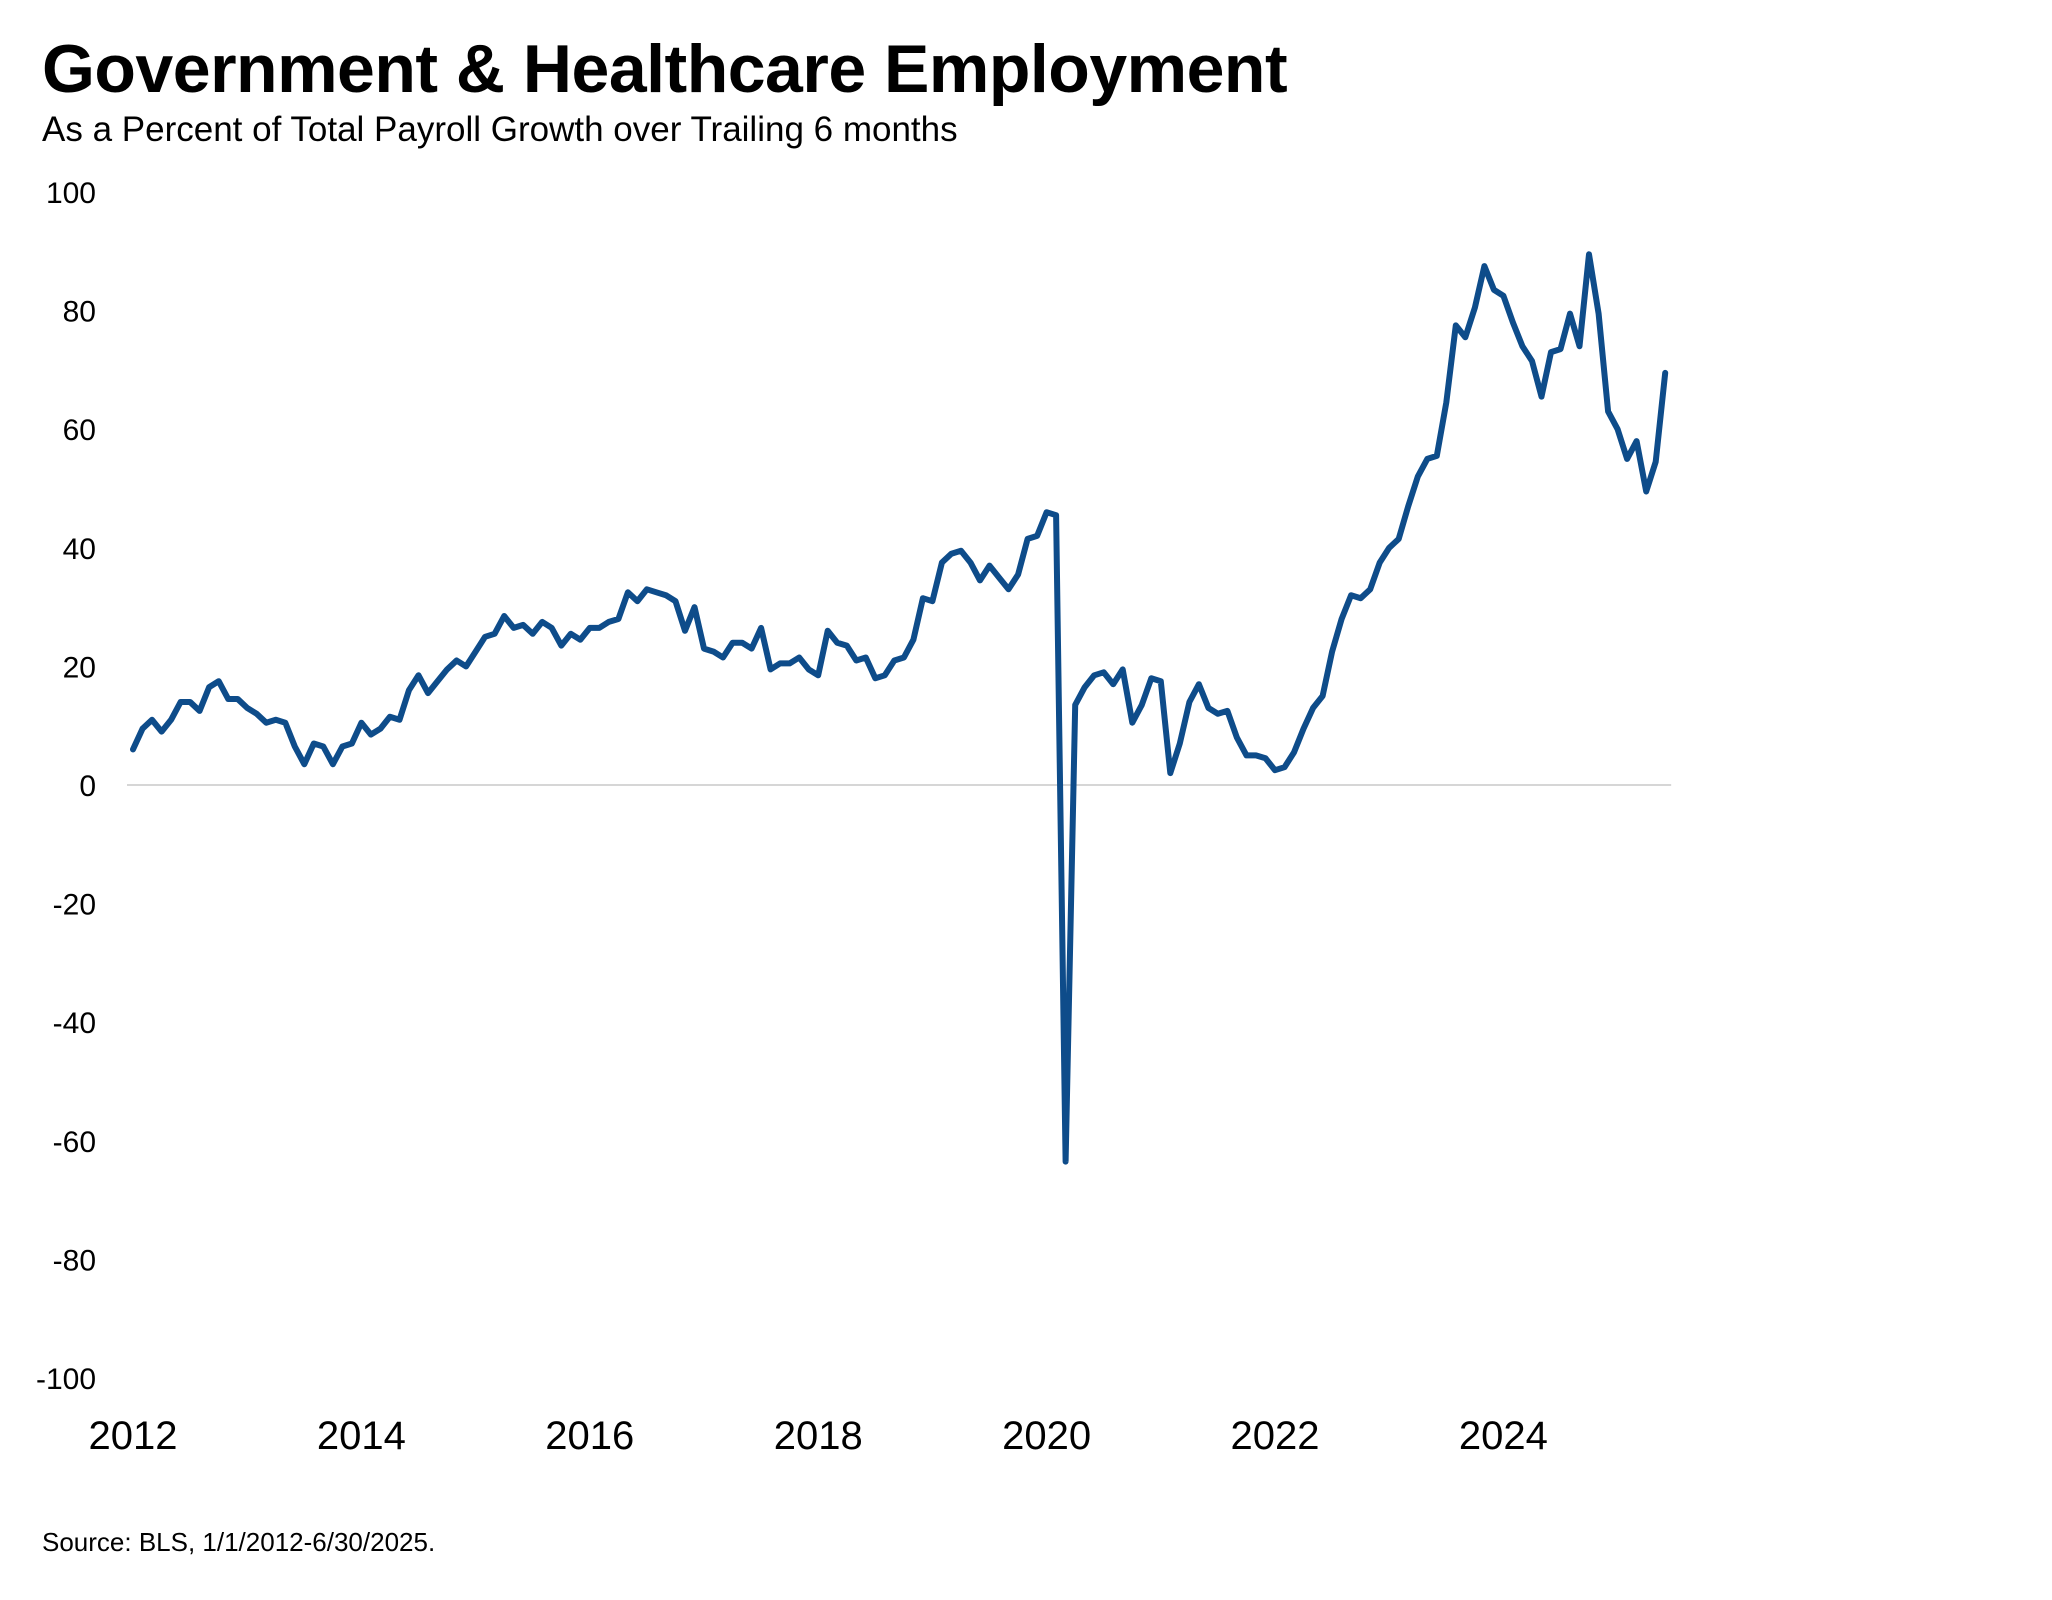 The height and width of the screenshot is (1600, 2052). What do you see at coordinates (79, 430) in the screenshot?
I see `y-tick-label: 60` at bounding box center [79, 430].